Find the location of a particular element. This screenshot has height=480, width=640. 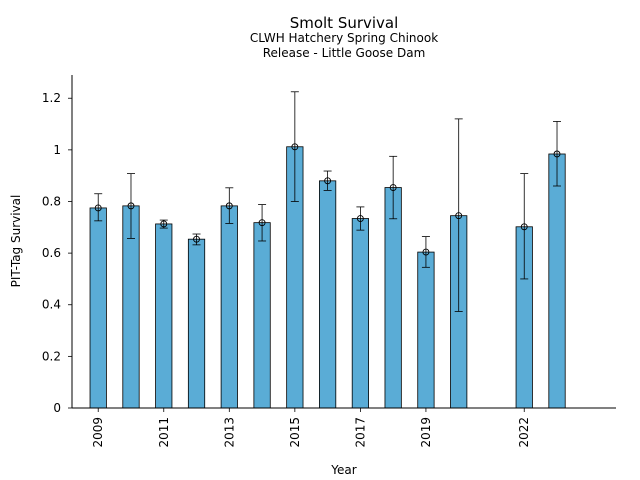

x-tick-label: 2013 is located at coordinates (229, 432).